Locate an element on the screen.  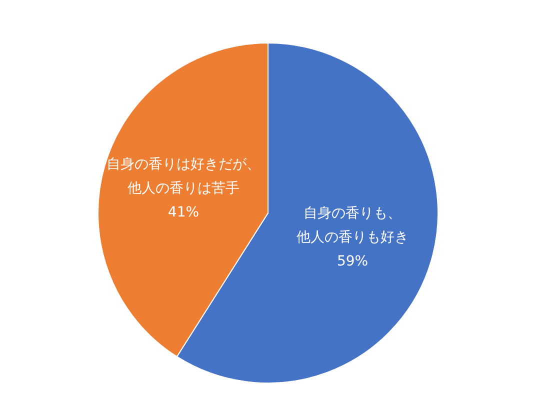
data-label: 41% is located at coordinates (184, 212).